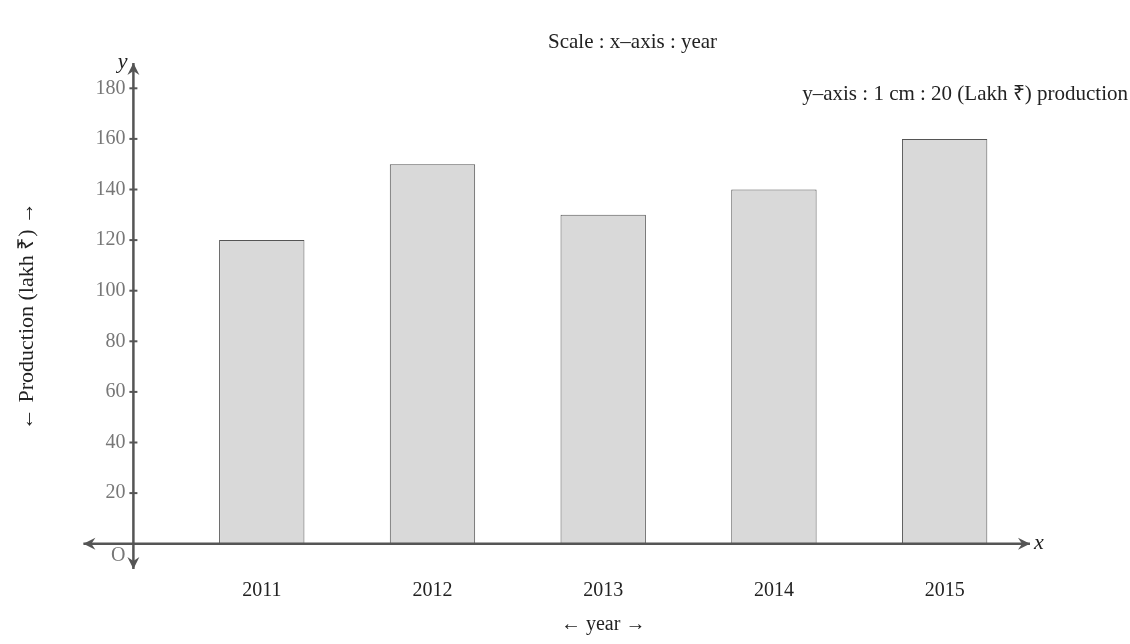 Image resolution: width=1130 pixels, height=644 pixels. Describe the element at coordinates (432, 589) in the screenshot. I see `x-tick-label: 2012` at that location.